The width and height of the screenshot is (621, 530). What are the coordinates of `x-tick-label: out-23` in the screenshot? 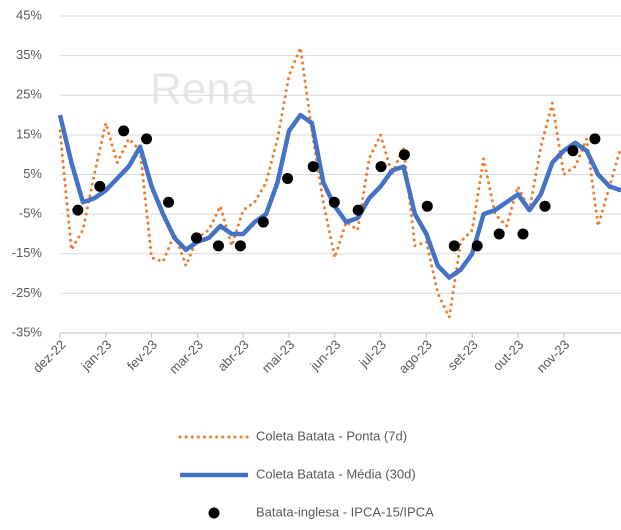 It's located at (508, 355).